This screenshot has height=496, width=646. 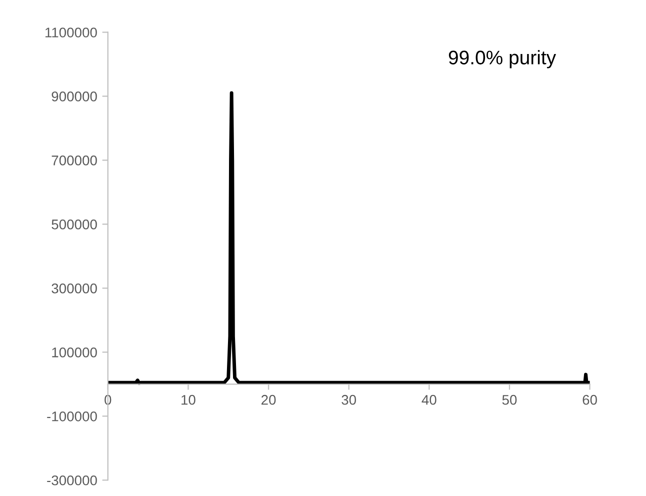 I want to click on y-tick-label: 300000, so click(x=74, y=289).